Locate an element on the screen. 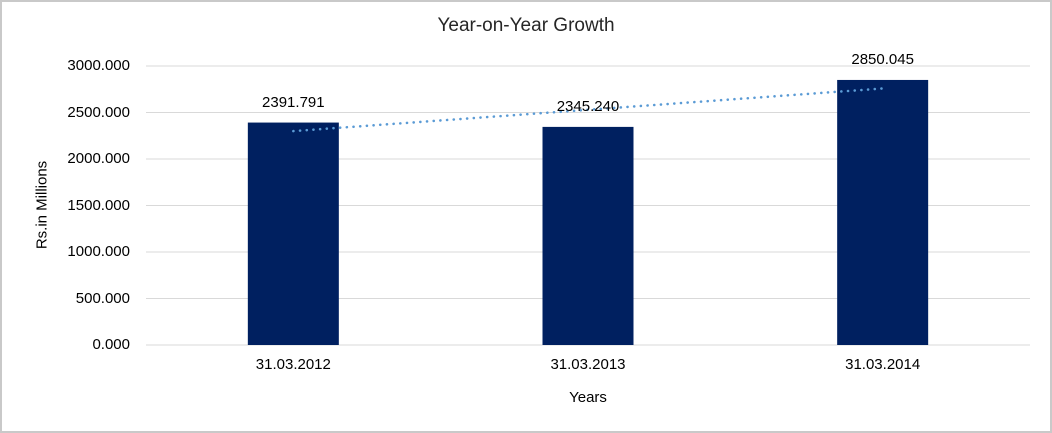 The height and width of the screenshot is (433, 1052). y-tick-label: 2500.000 is located at coordinates (98, 112).